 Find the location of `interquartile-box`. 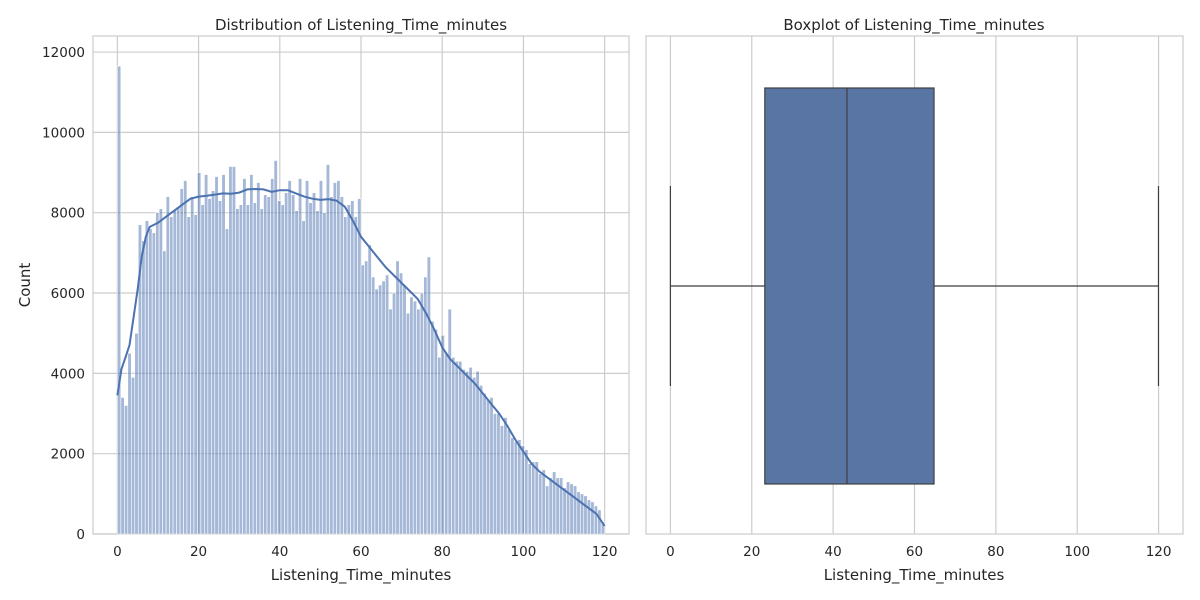

interquartile-box is located at coordinates (849, 286).